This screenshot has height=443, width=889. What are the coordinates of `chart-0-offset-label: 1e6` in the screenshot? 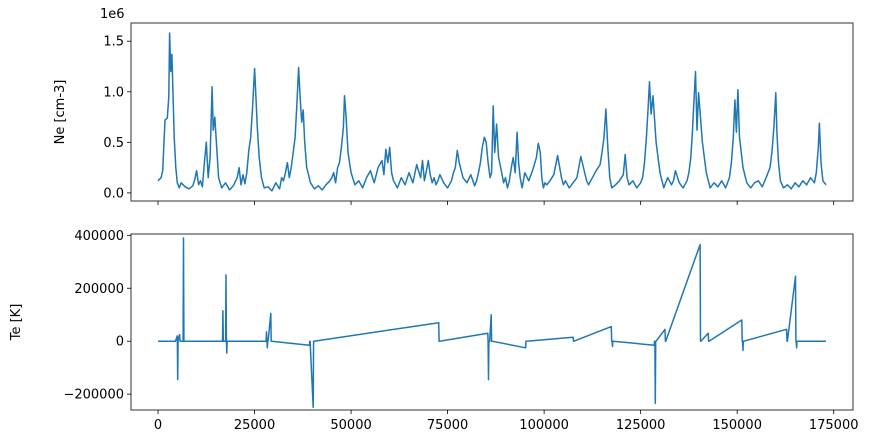 It's located at (112, 14).